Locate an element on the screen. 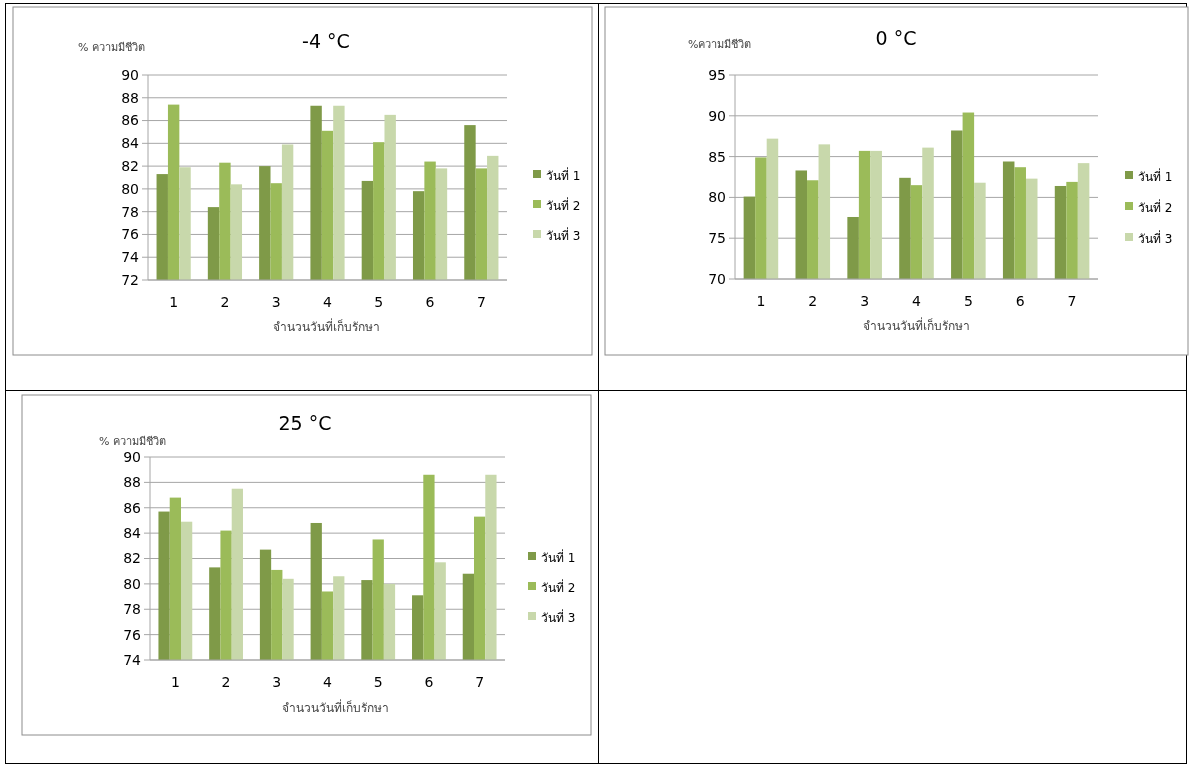 Image resolution: width=1191 pixels, height=767 pixels. y-tick-label: 95 is located at coordinates (717, 74).